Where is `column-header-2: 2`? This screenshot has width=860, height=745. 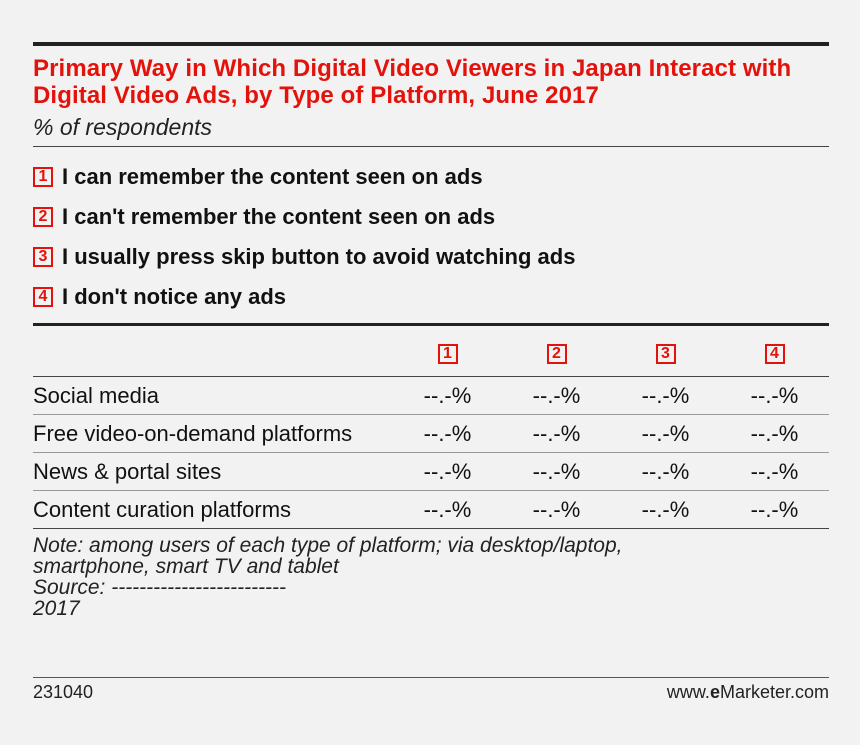
column-header-2: 2 is located at coordinates (556, 351).